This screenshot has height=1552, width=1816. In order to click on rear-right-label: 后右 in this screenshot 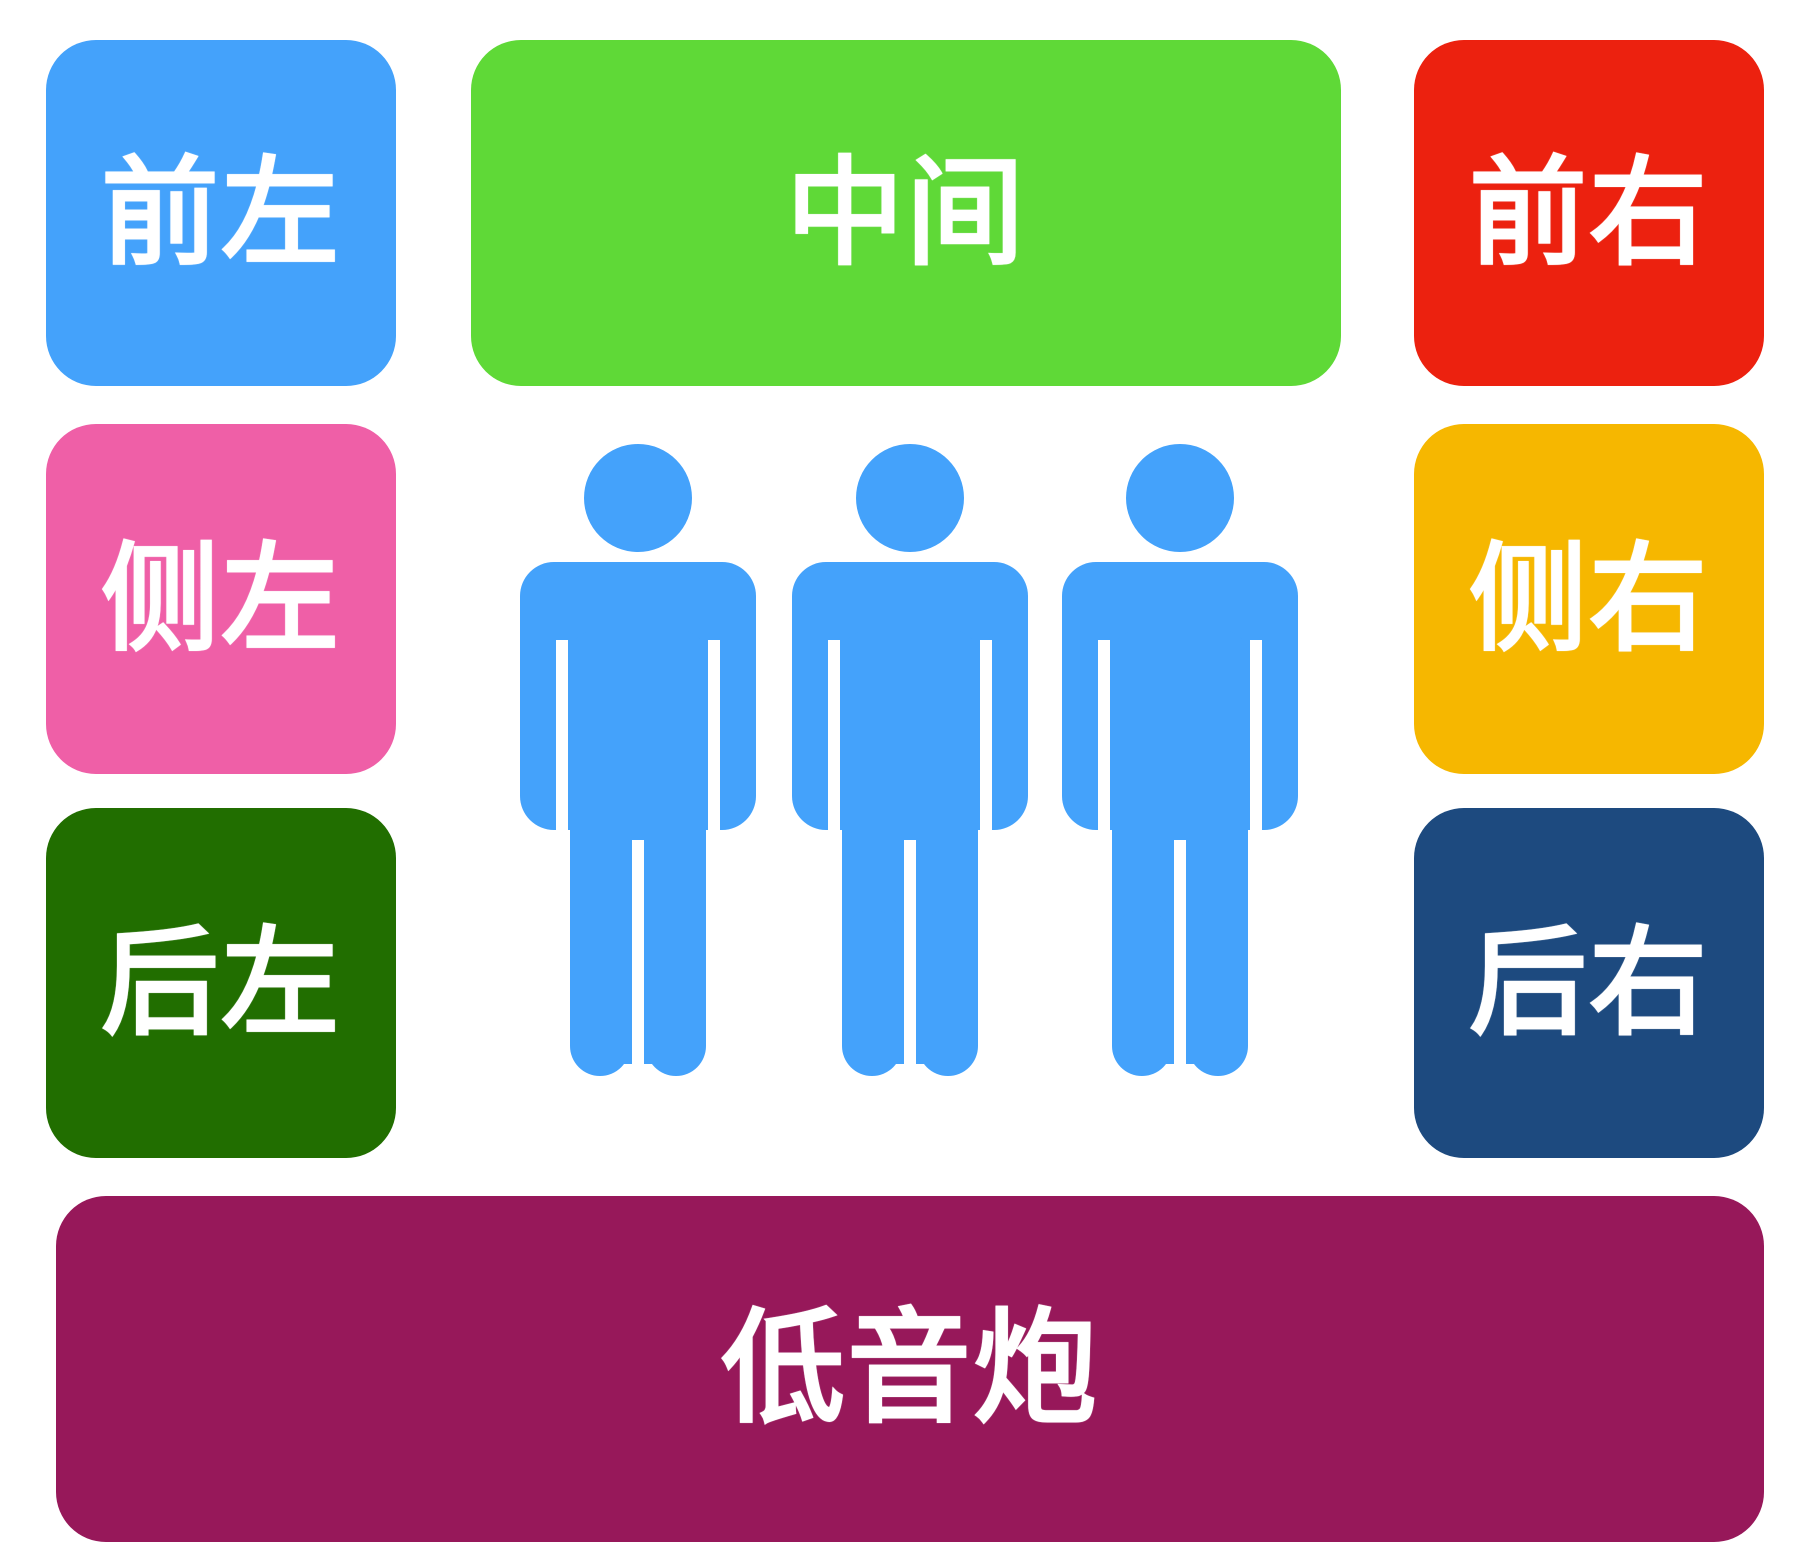, I will do `click(1588, 983)`.